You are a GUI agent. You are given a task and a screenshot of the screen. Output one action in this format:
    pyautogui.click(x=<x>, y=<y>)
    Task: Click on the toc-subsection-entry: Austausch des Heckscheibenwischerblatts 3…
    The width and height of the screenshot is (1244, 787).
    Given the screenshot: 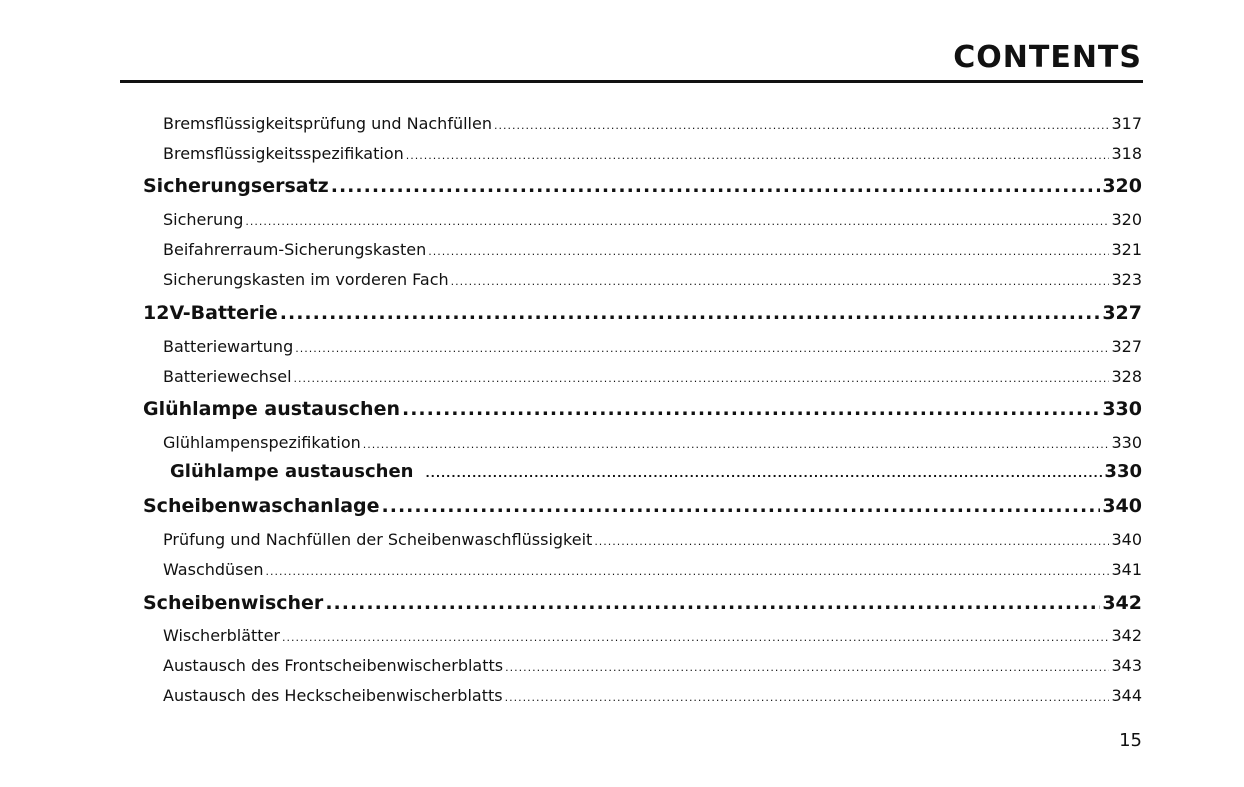 What is the action you would take?
    pyautogui.click(x=571, y=695)
    